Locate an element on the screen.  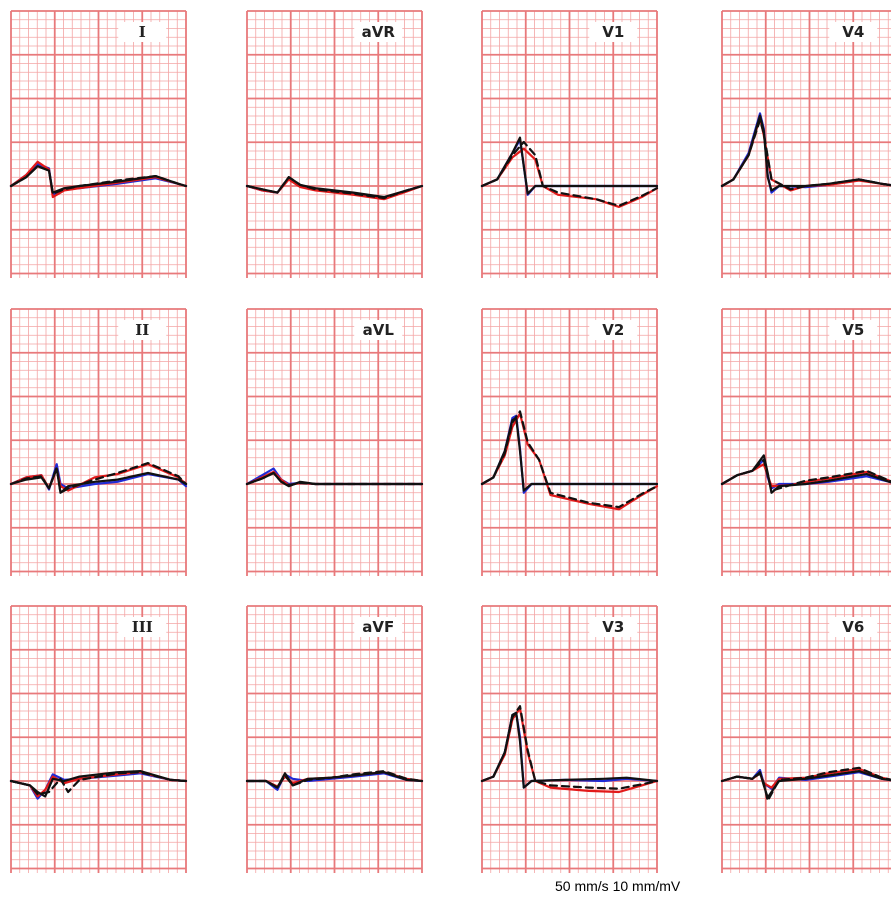
lead-panel-v2: V2 is located at coordinates (569, 442).